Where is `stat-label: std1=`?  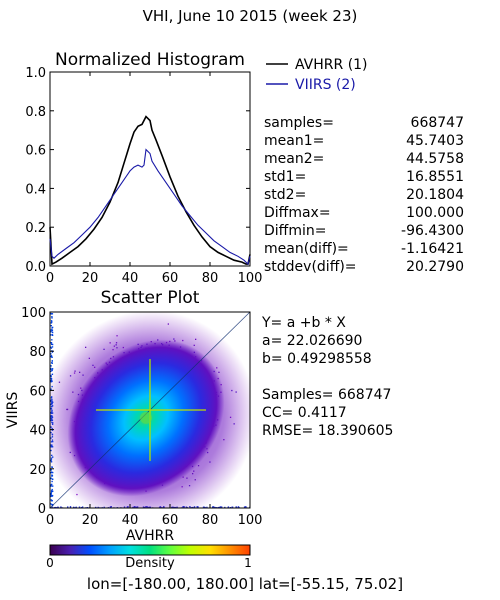
stat-label: std1= is located at coordinates (285, 177).